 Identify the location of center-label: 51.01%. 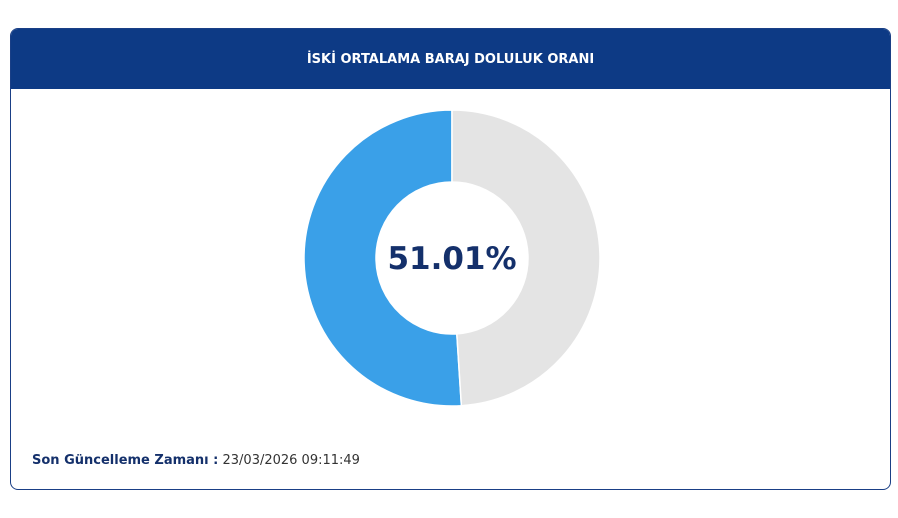
(451, 259).